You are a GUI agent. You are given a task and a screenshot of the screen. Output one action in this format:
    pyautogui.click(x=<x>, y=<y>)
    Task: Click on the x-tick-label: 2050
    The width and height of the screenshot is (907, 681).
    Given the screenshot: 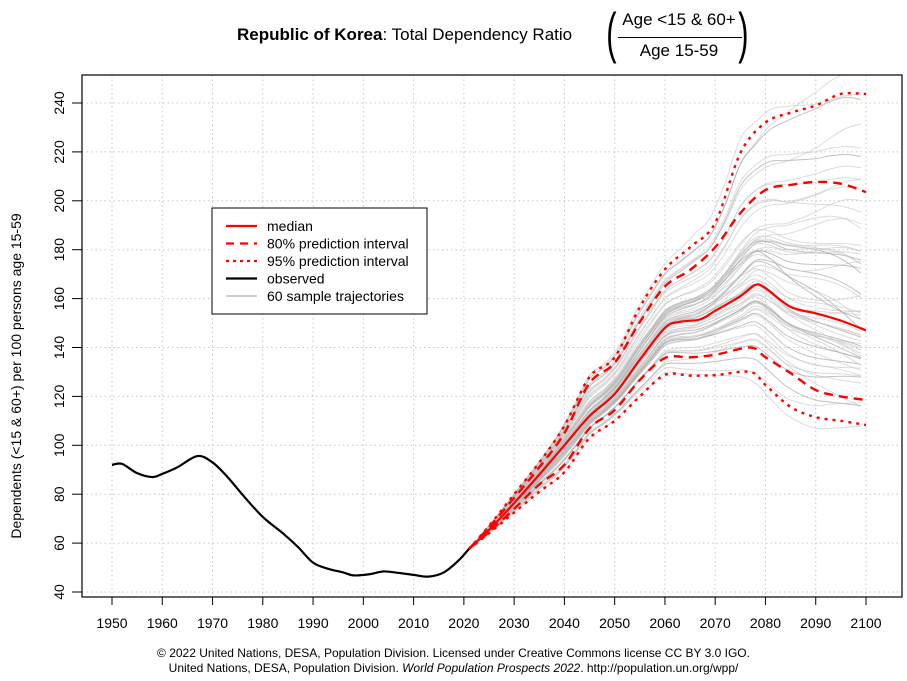 What is the action you would take?
    pyautogui.click(x=614, y=623)
    